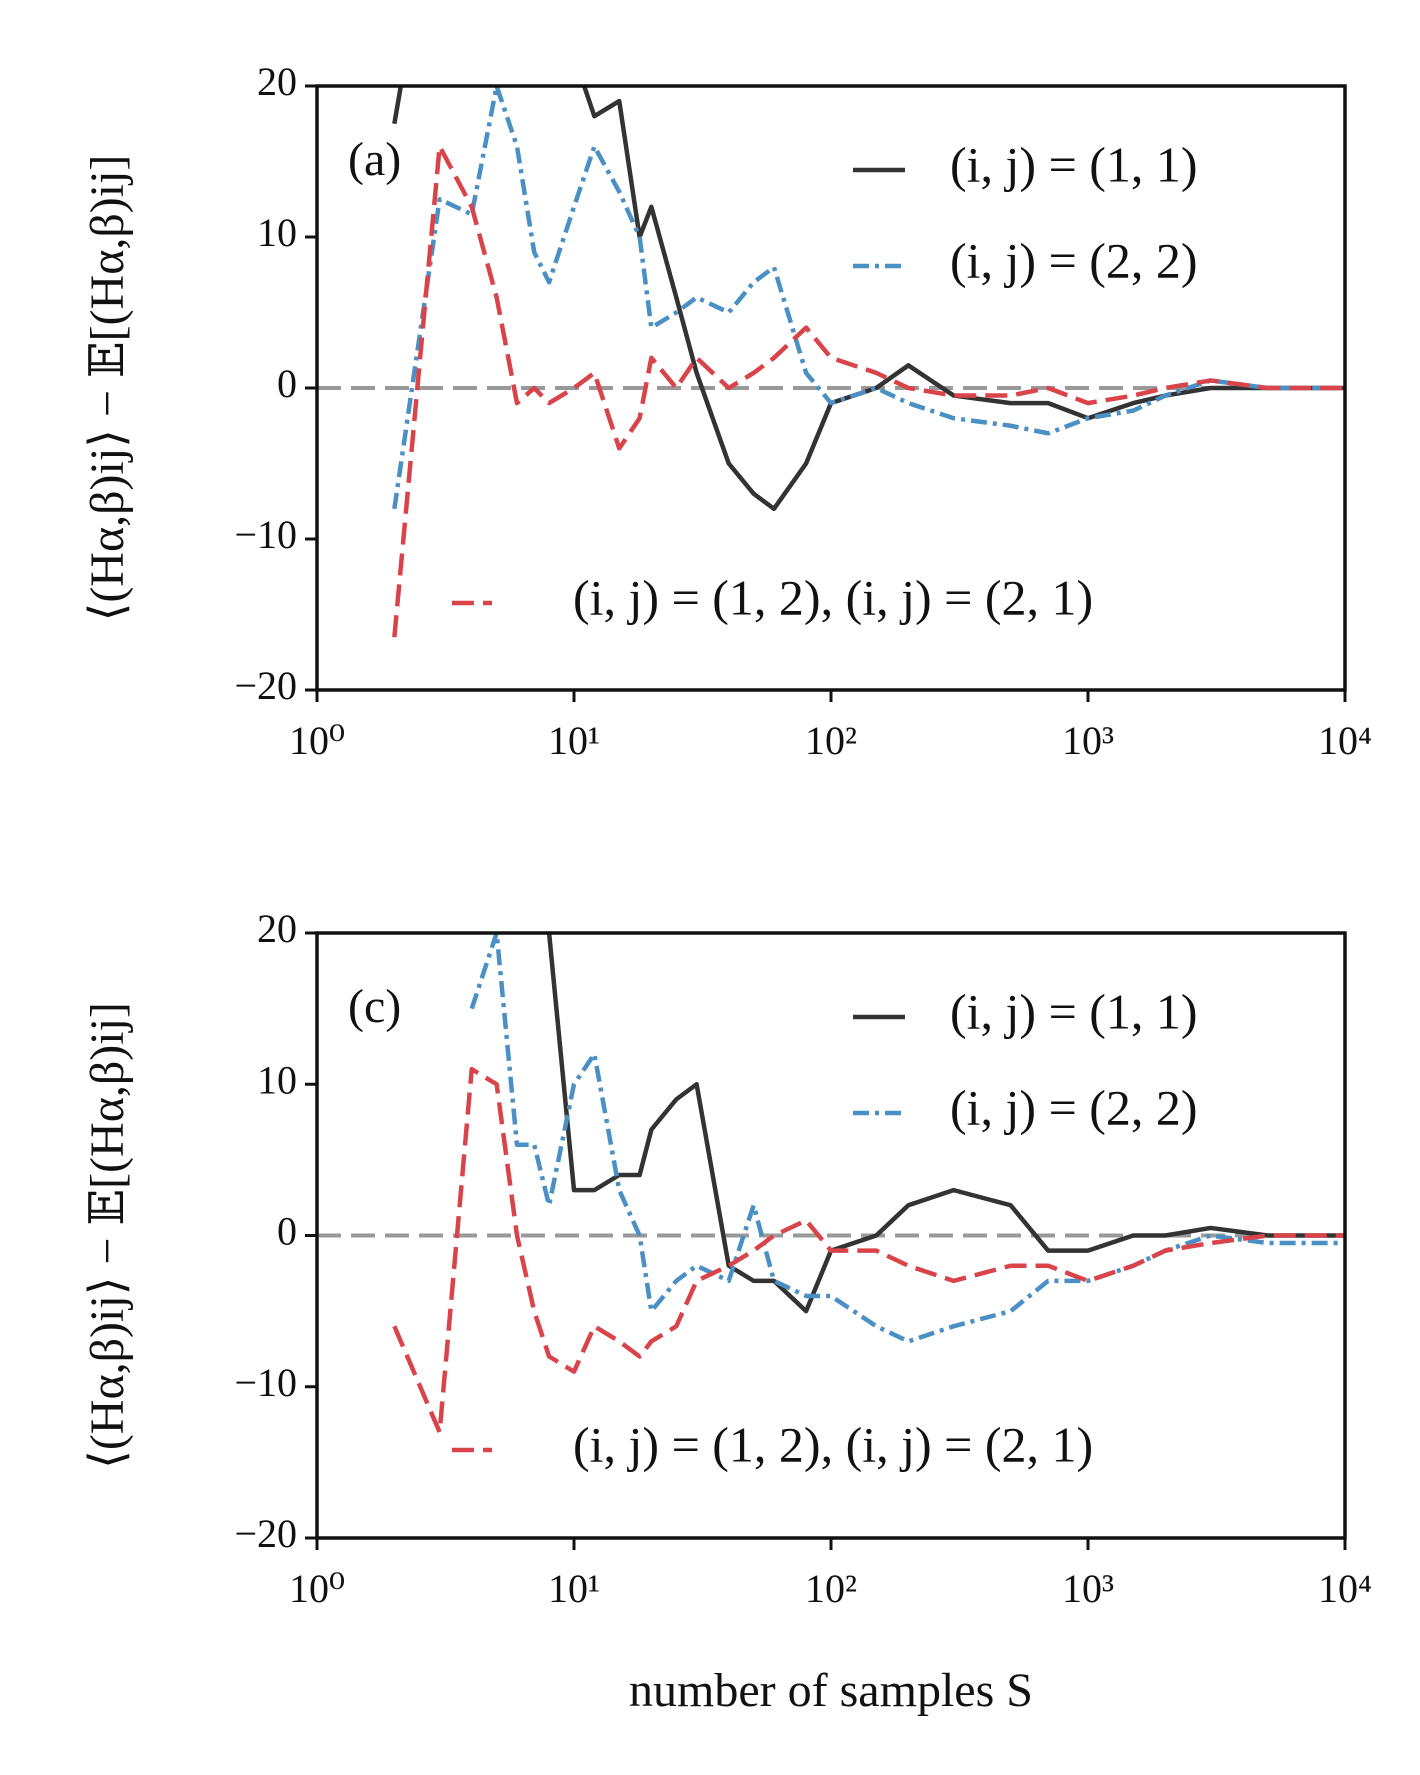 This screenshot has width=1420, height=1775. I want to click on panel-label: (c), so click(374, 1006).